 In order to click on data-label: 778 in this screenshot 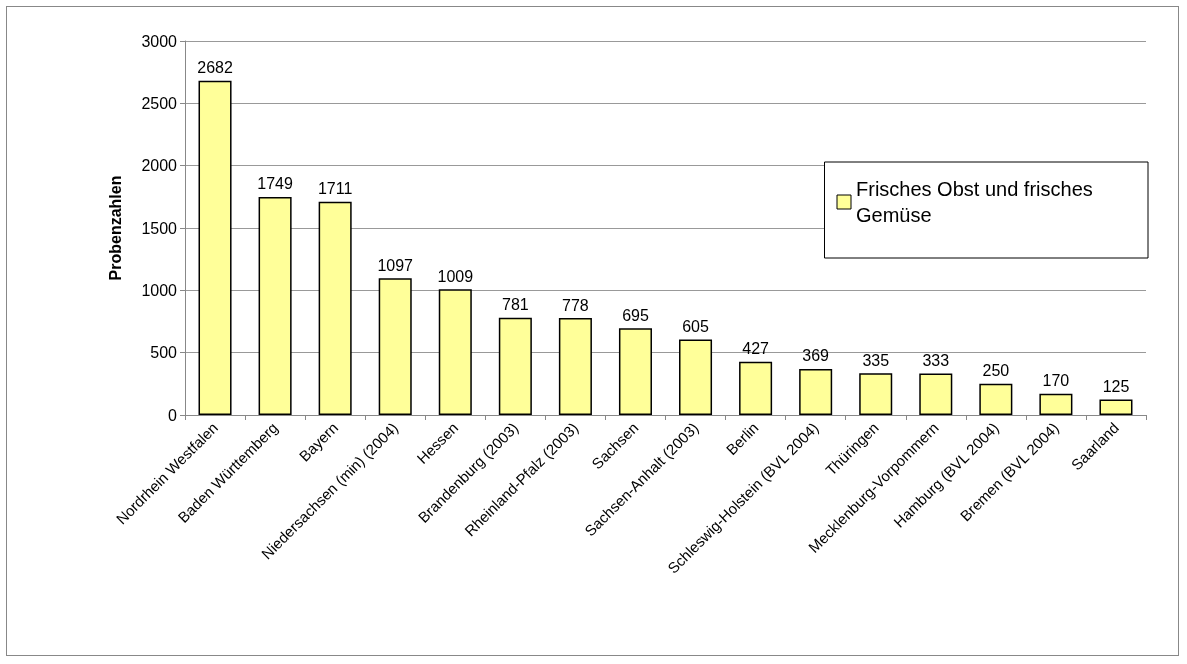, I will do `click(575, 305)`.